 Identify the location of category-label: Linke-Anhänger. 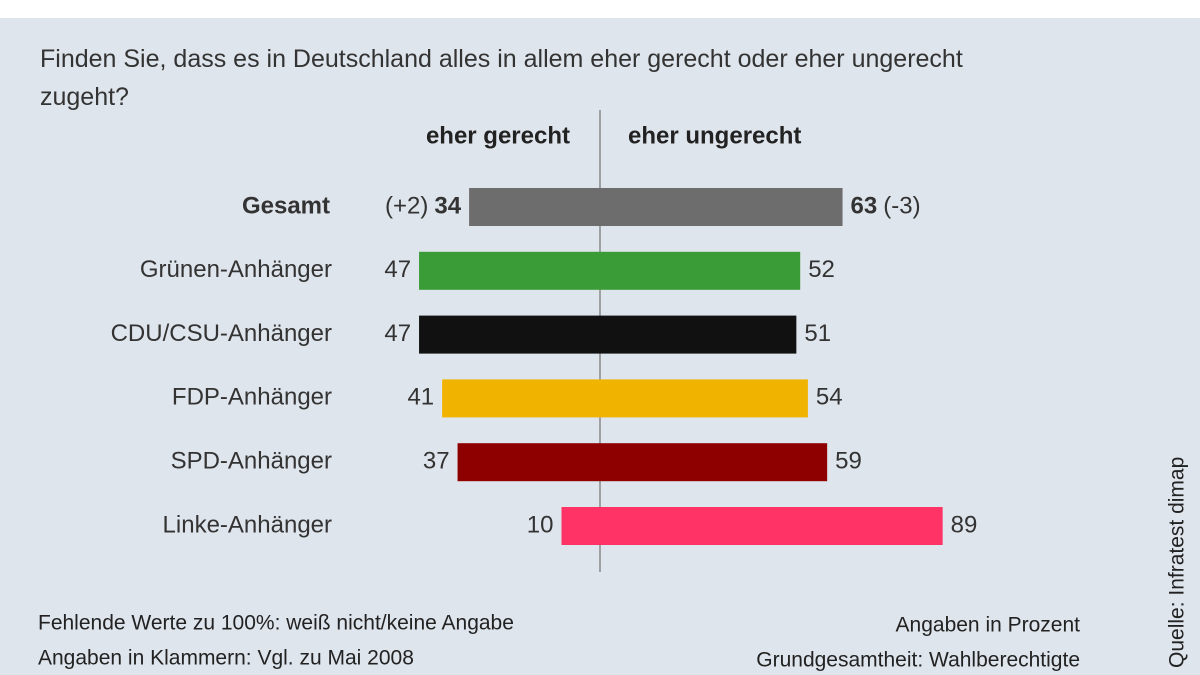
(247, 524).